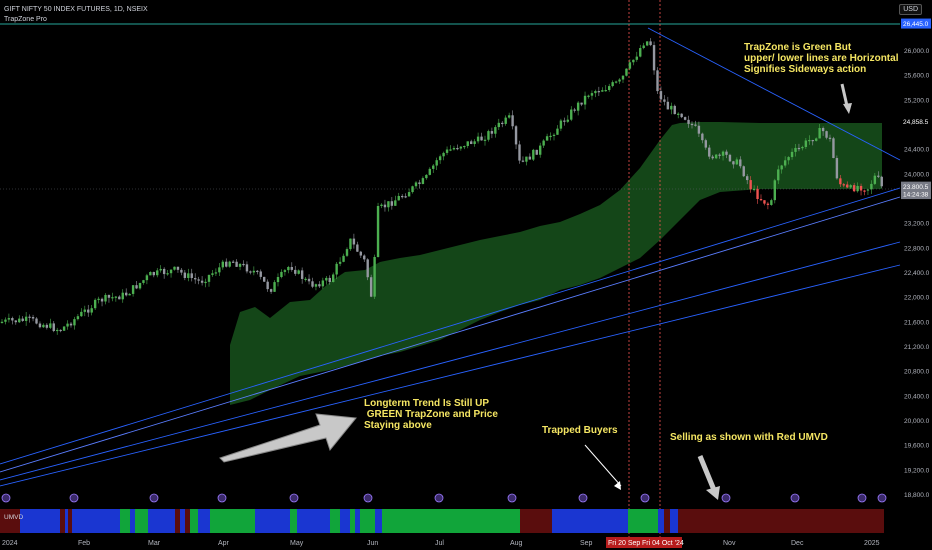  I want to click on price-axis-label: 23,200.0, so click(917, 224).